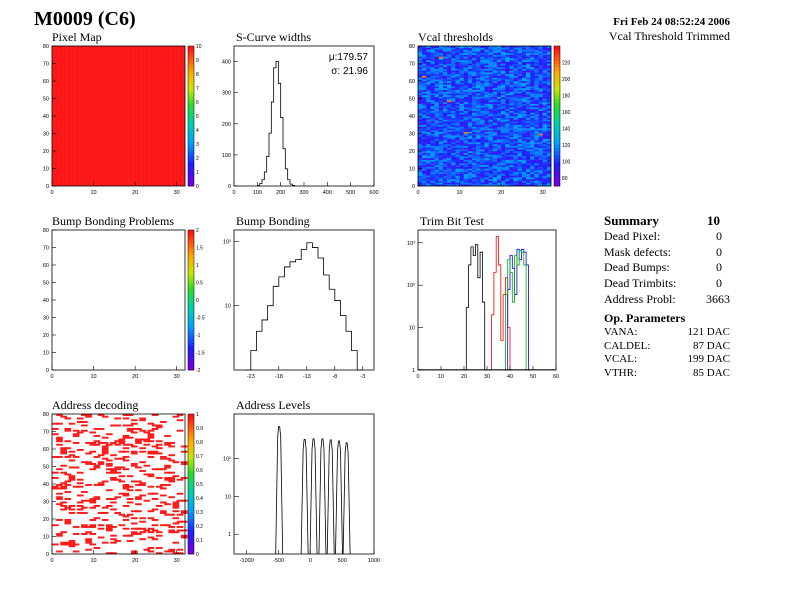  What do you see at coordinates (334, 377) in the screenshot?
I see `x-tick-label: -8` at bounding box center [334, 377].